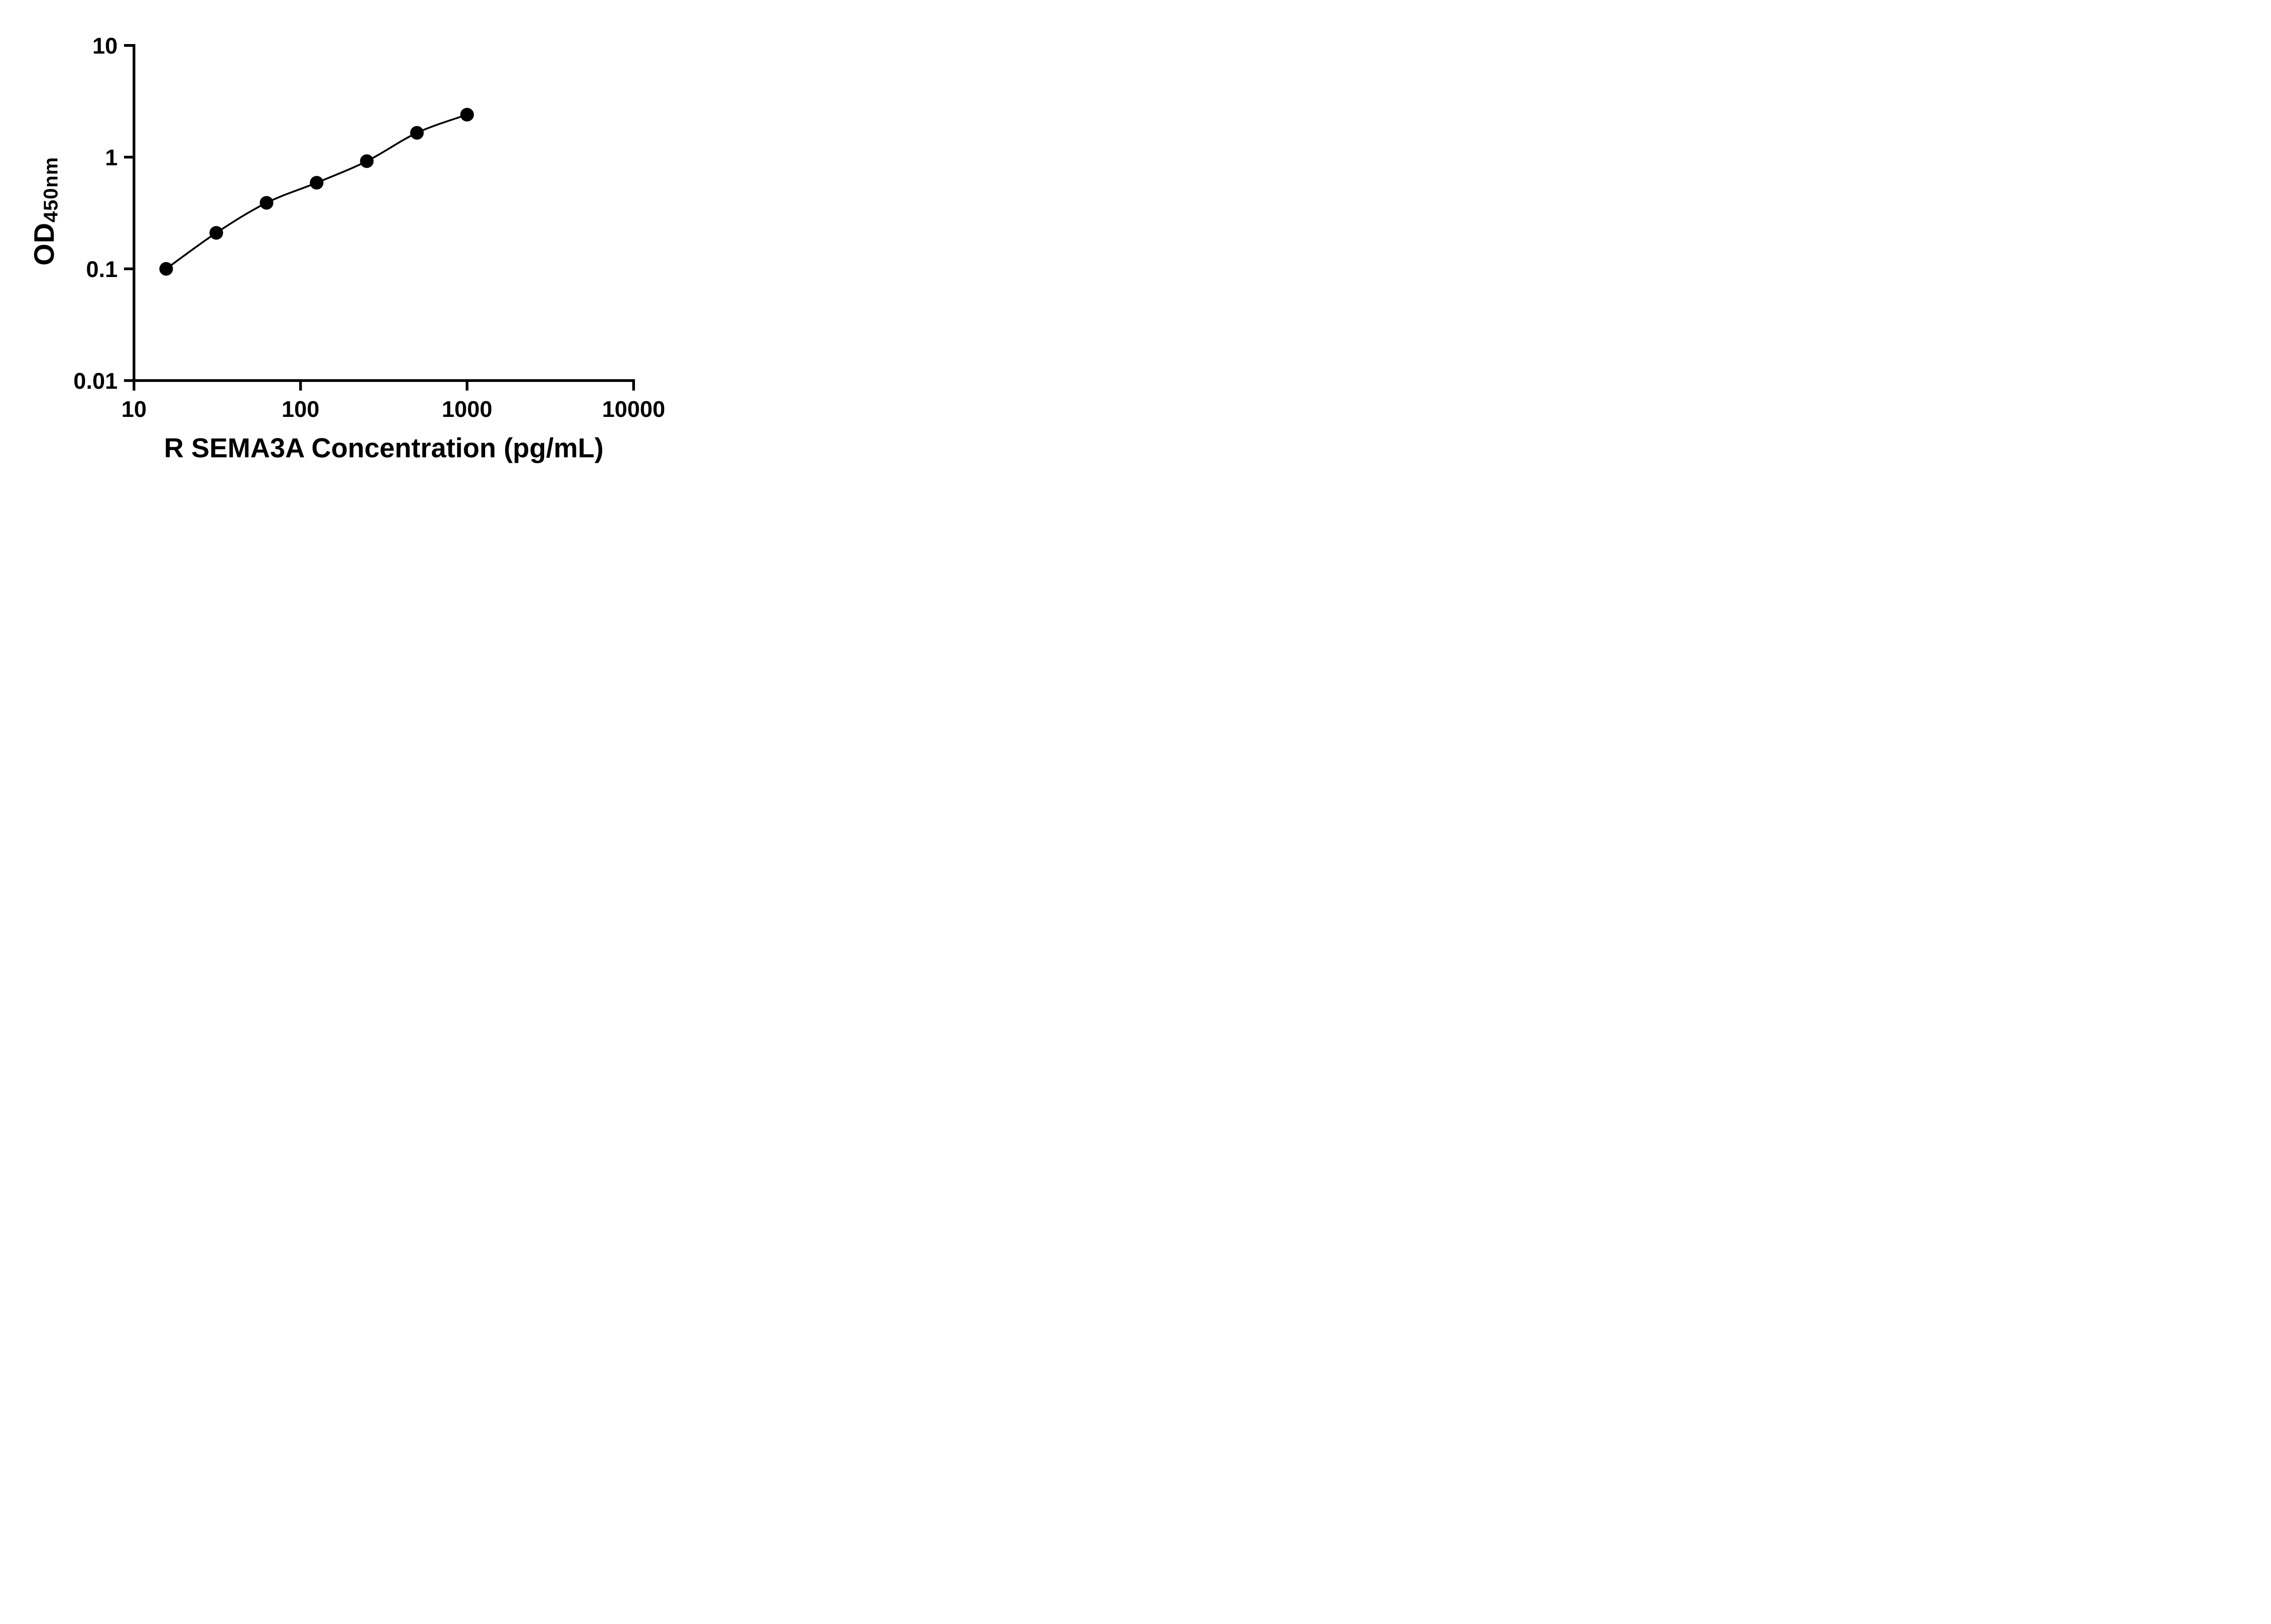  I want to click on x-tick-label: 10, so click(134, 409).